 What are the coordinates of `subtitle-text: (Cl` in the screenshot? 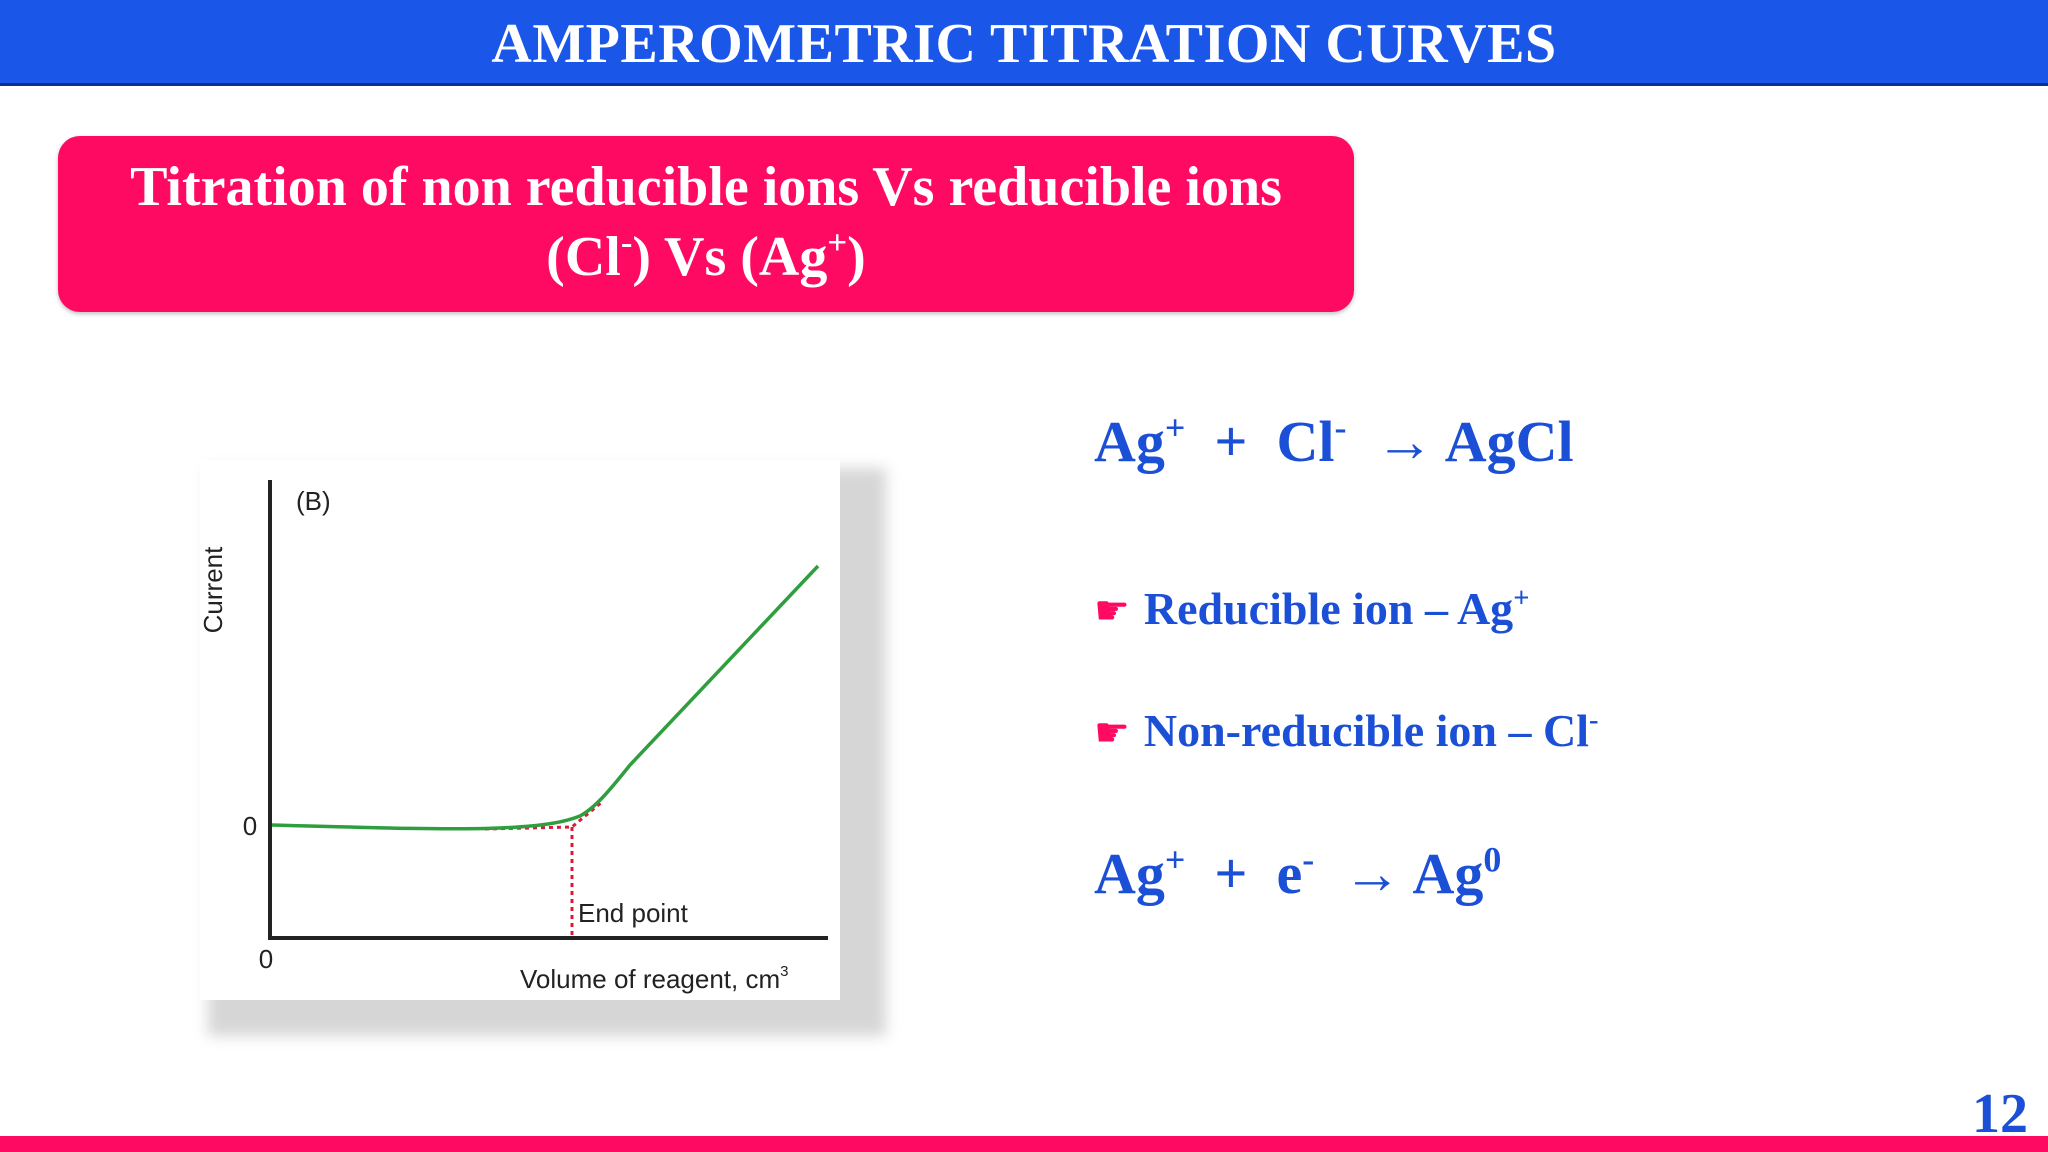 It's located at (583, 257).